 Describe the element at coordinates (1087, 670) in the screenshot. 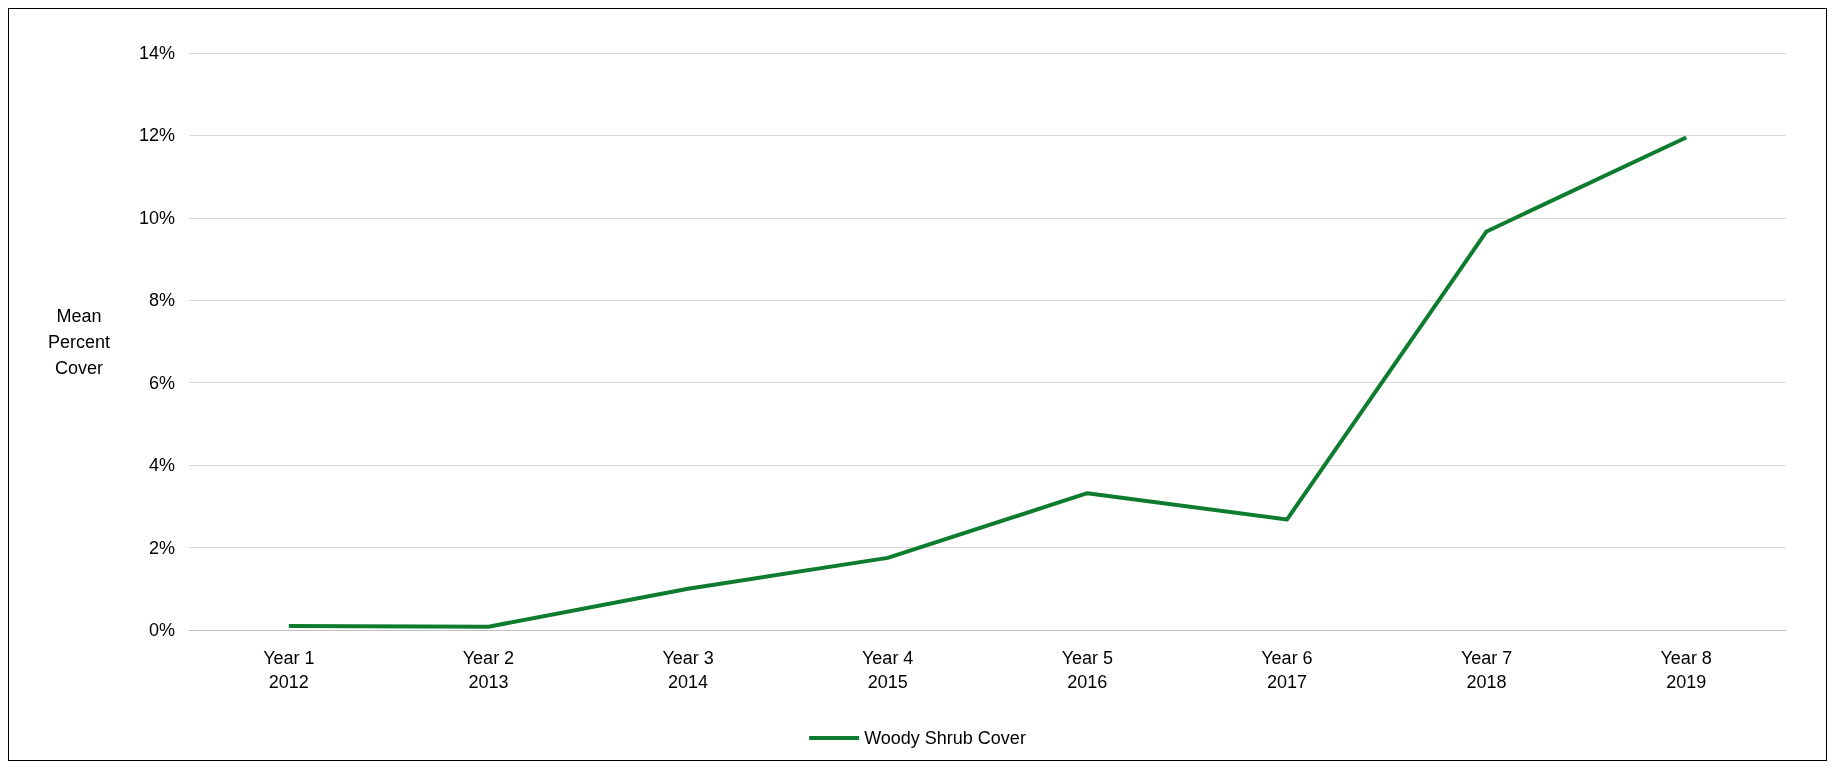

I see `x-tick-label: Year 5 2016` at that location.